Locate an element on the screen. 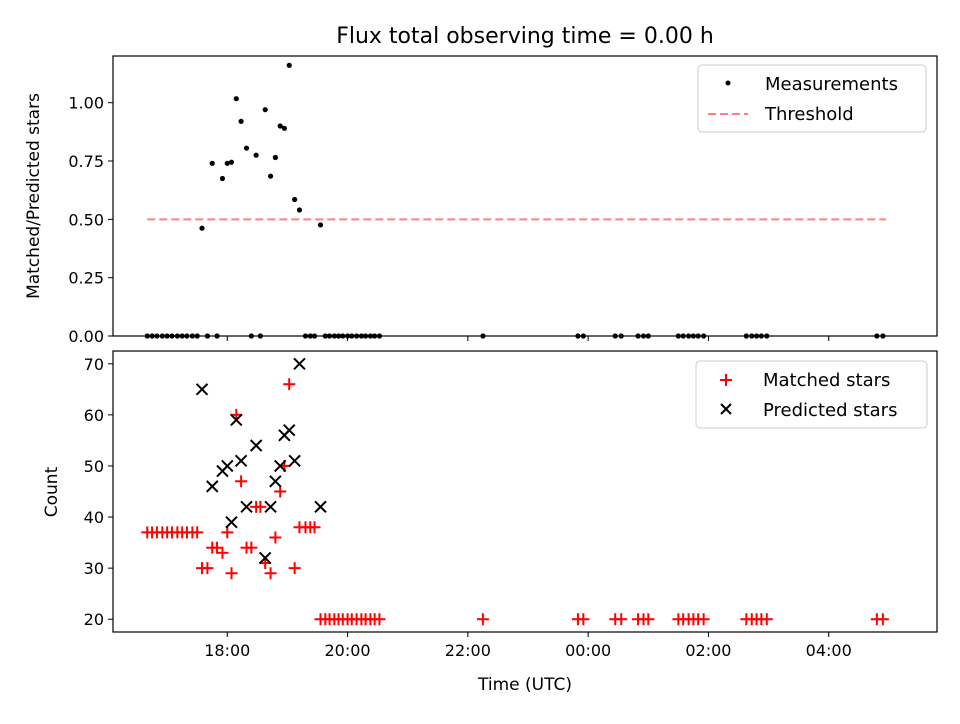  legend-matched-marker is located at coordinates (726, 380).